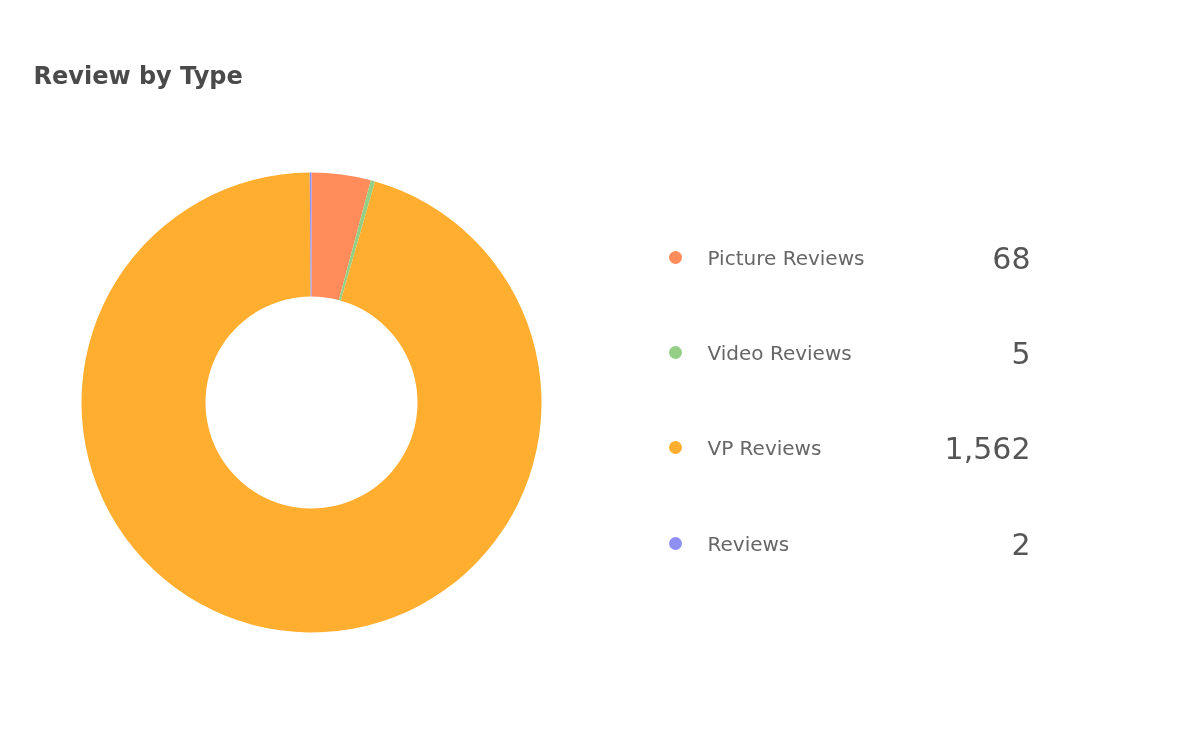 Image resolution: width=1180 pixels, height=736 pixels. Describe the element at coordinates (1011, 258) in the screenshot. I see `data-label: 68` at that location.